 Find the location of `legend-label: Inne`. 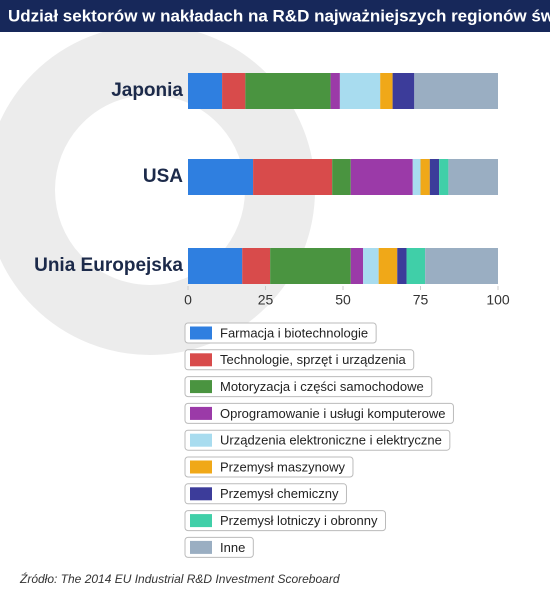

legend-label: Inne is located at coordinates (232, 547).